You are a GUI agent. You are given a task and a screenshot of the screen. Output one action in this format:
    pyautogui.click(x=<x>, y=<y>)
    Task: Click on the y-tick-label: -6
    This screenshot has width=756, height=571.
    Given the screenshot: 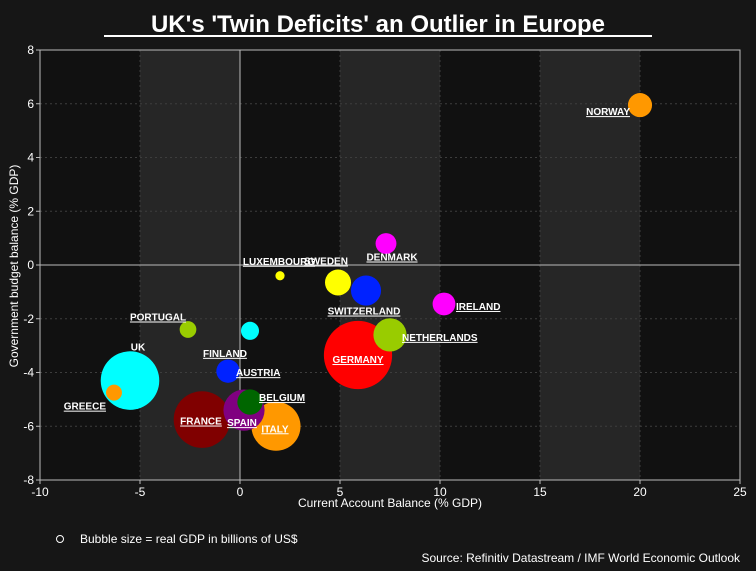 What is the action you would take?
    pyautogui.click(x=28, y=426)
    